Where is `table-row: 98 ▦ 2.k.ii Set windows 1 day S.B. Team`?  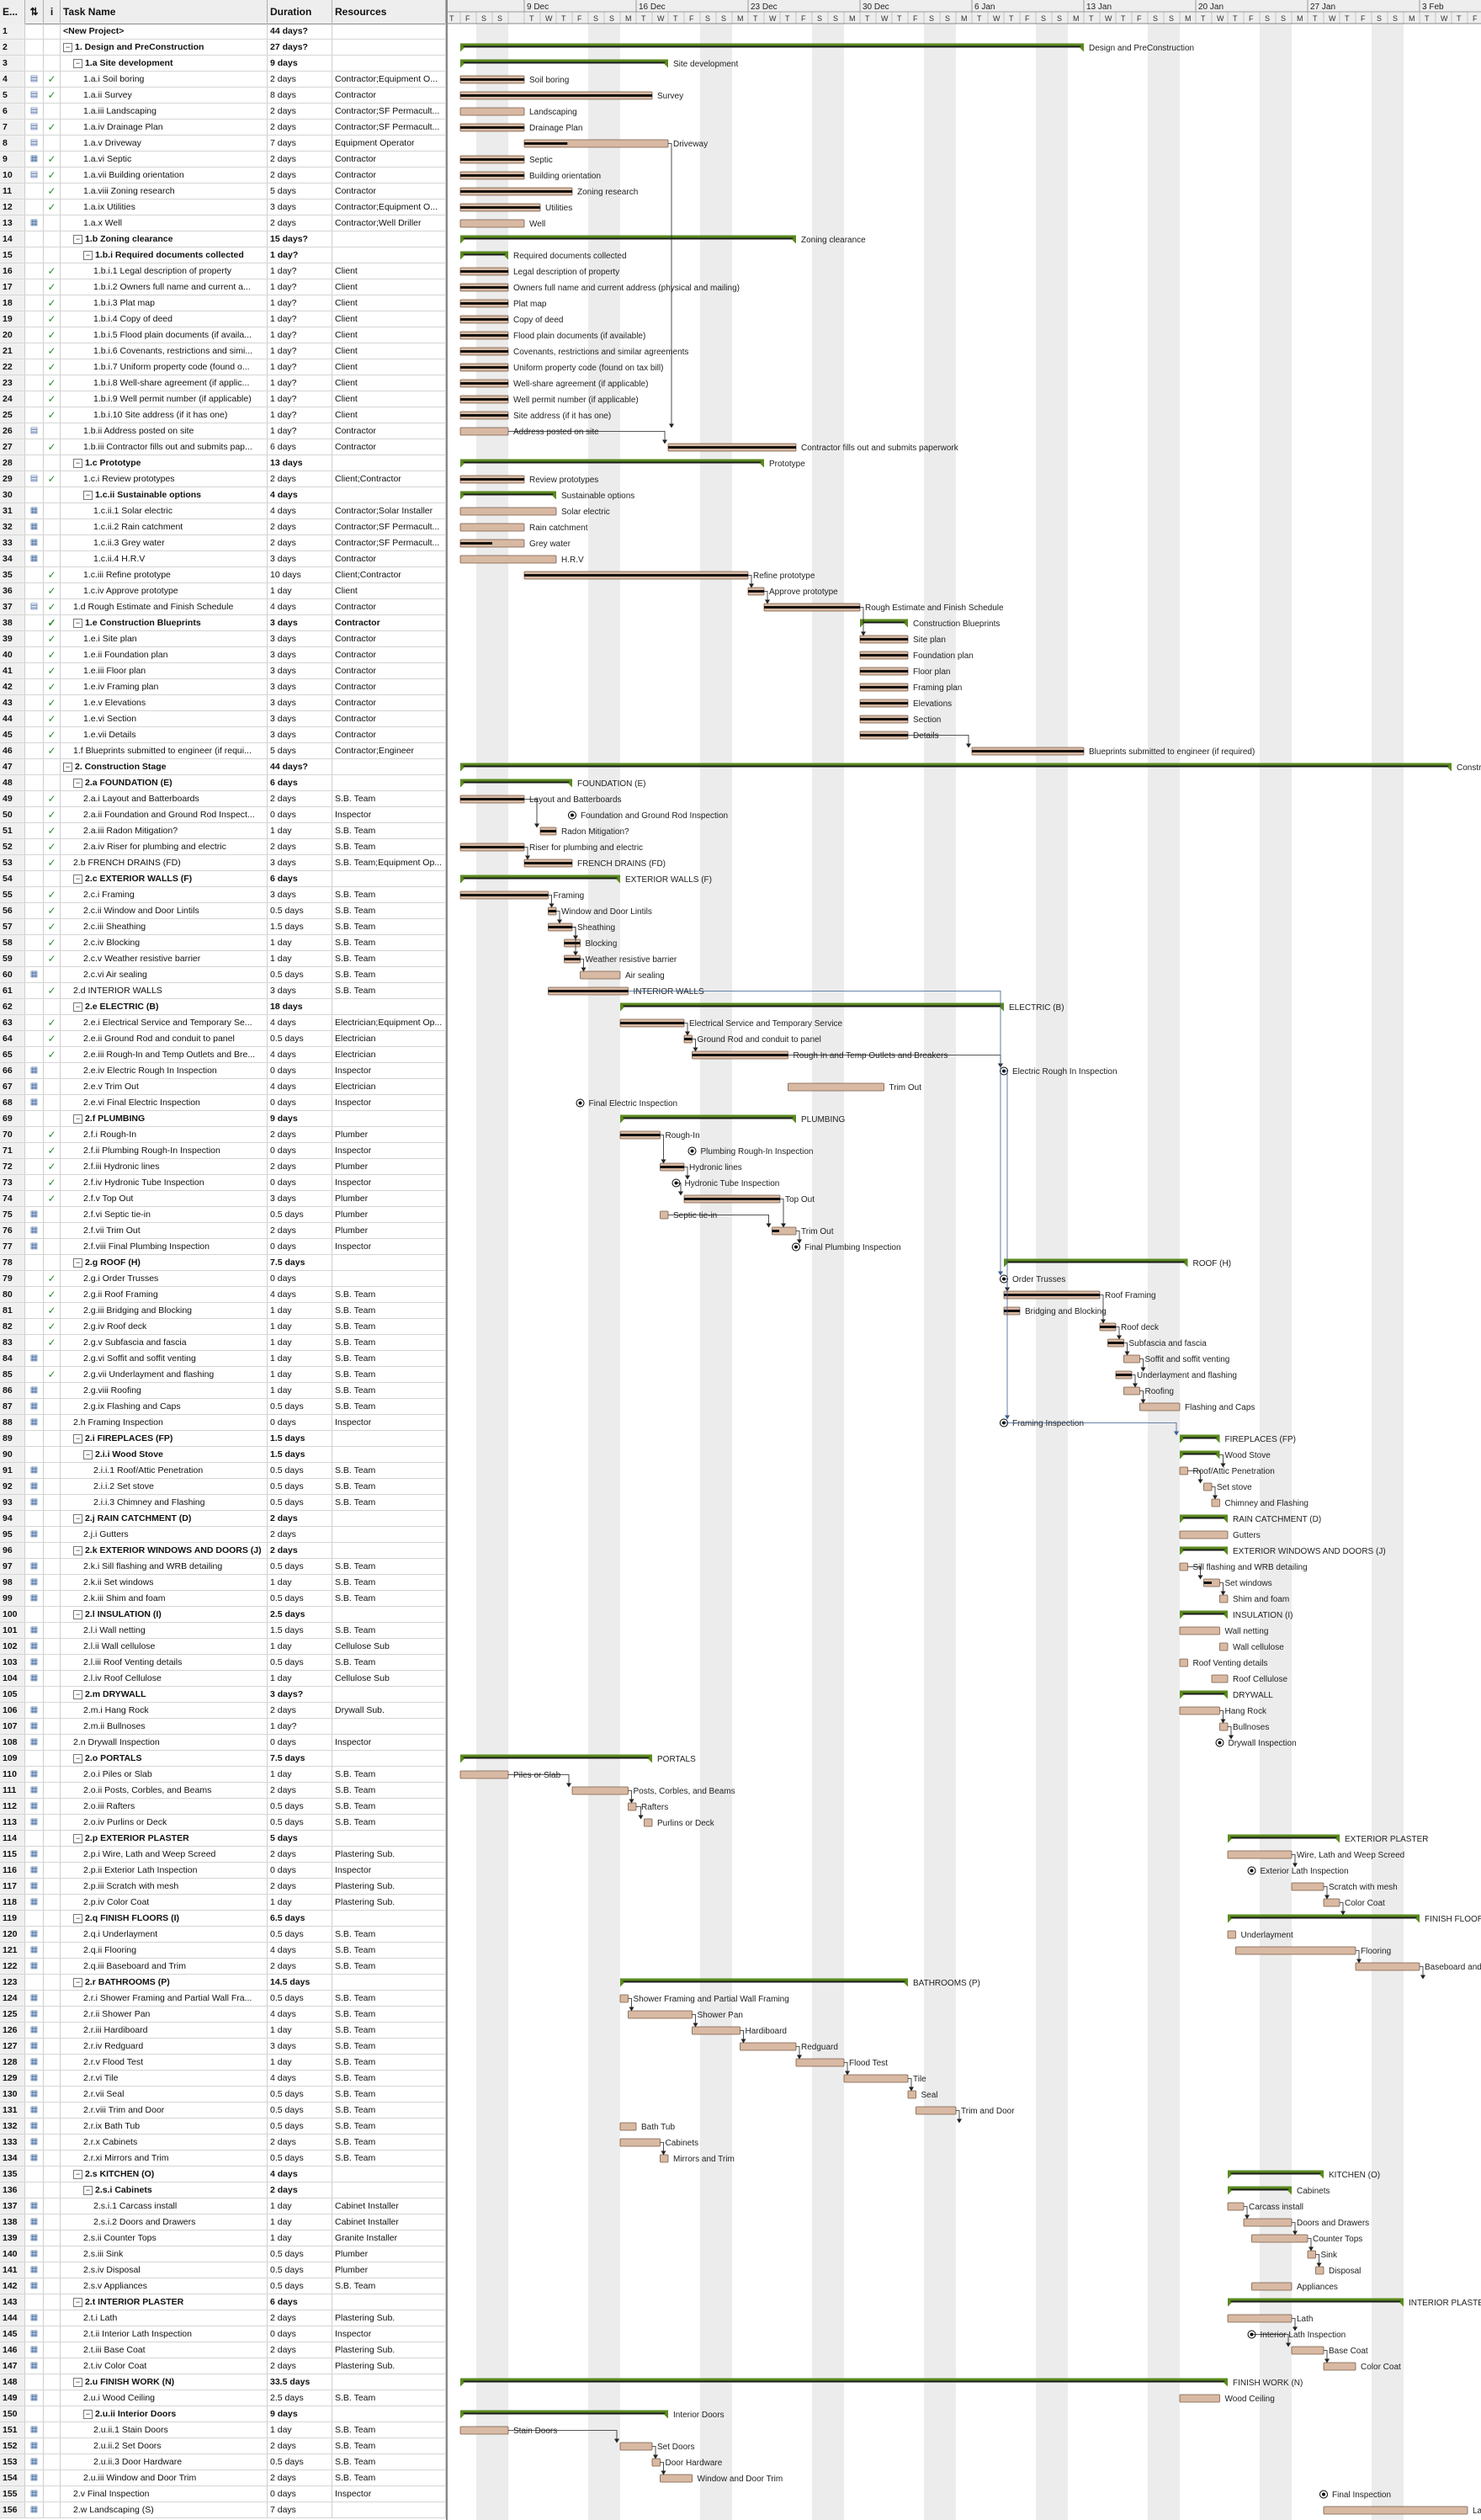 table-row: 98 ▦ 2.k.ii Set windows 1 day S.B. Team is located at coordinates (223, 1583).